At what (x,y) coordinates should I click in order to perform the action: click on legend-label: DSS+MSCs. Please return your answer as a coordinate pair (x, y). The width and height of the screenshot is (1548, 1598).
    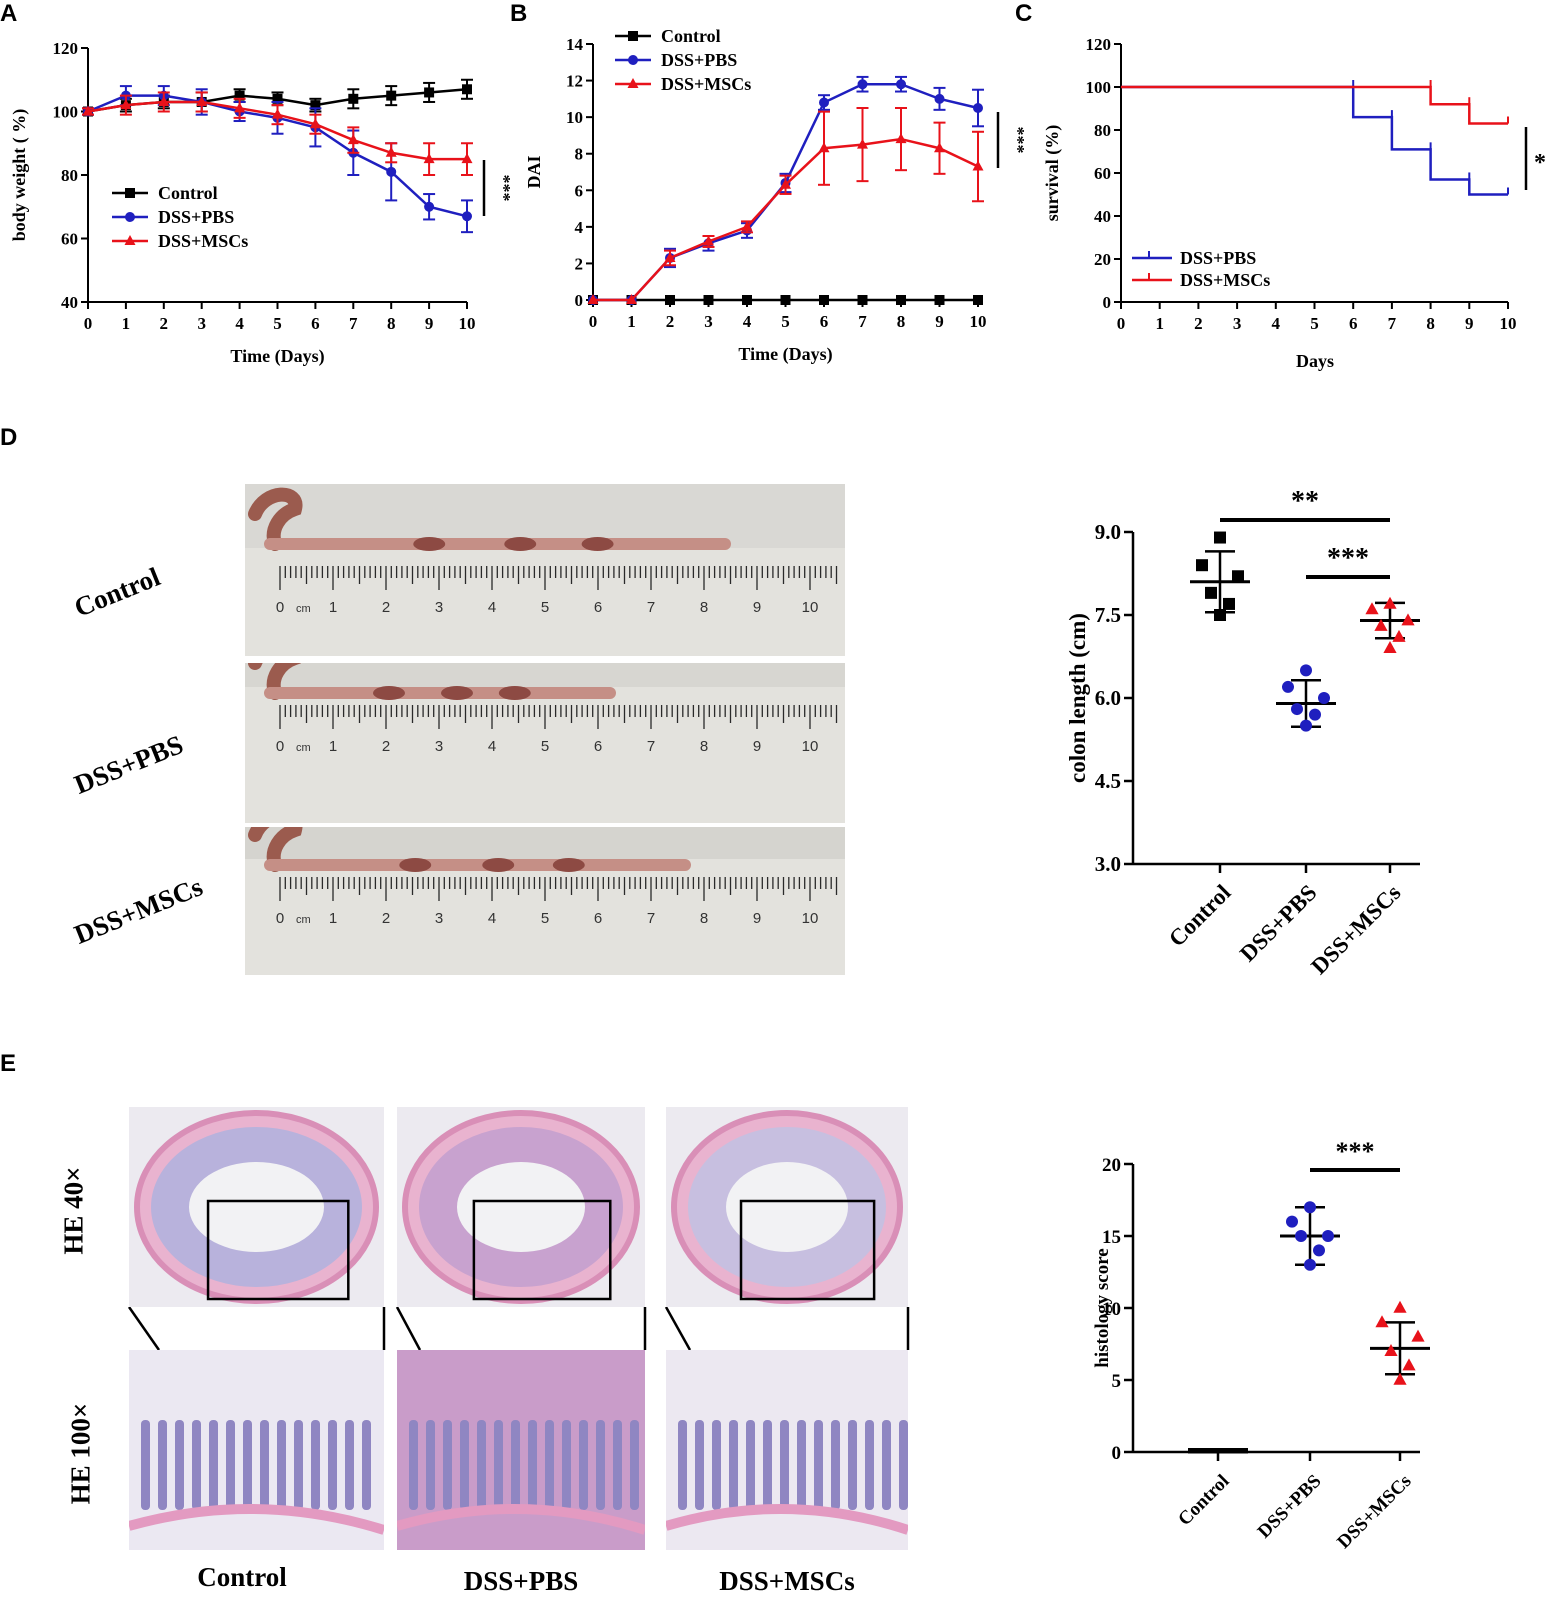
    Looking at the image, I should click on (706, 84).